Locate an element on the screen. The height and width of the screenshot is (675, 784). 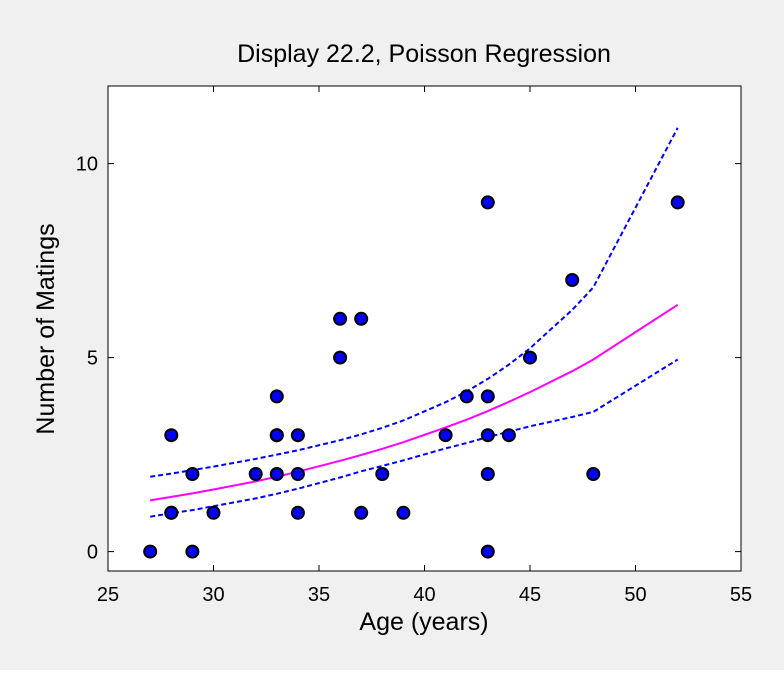
x-tick-label: 40 is located at coordinates (424, 595).